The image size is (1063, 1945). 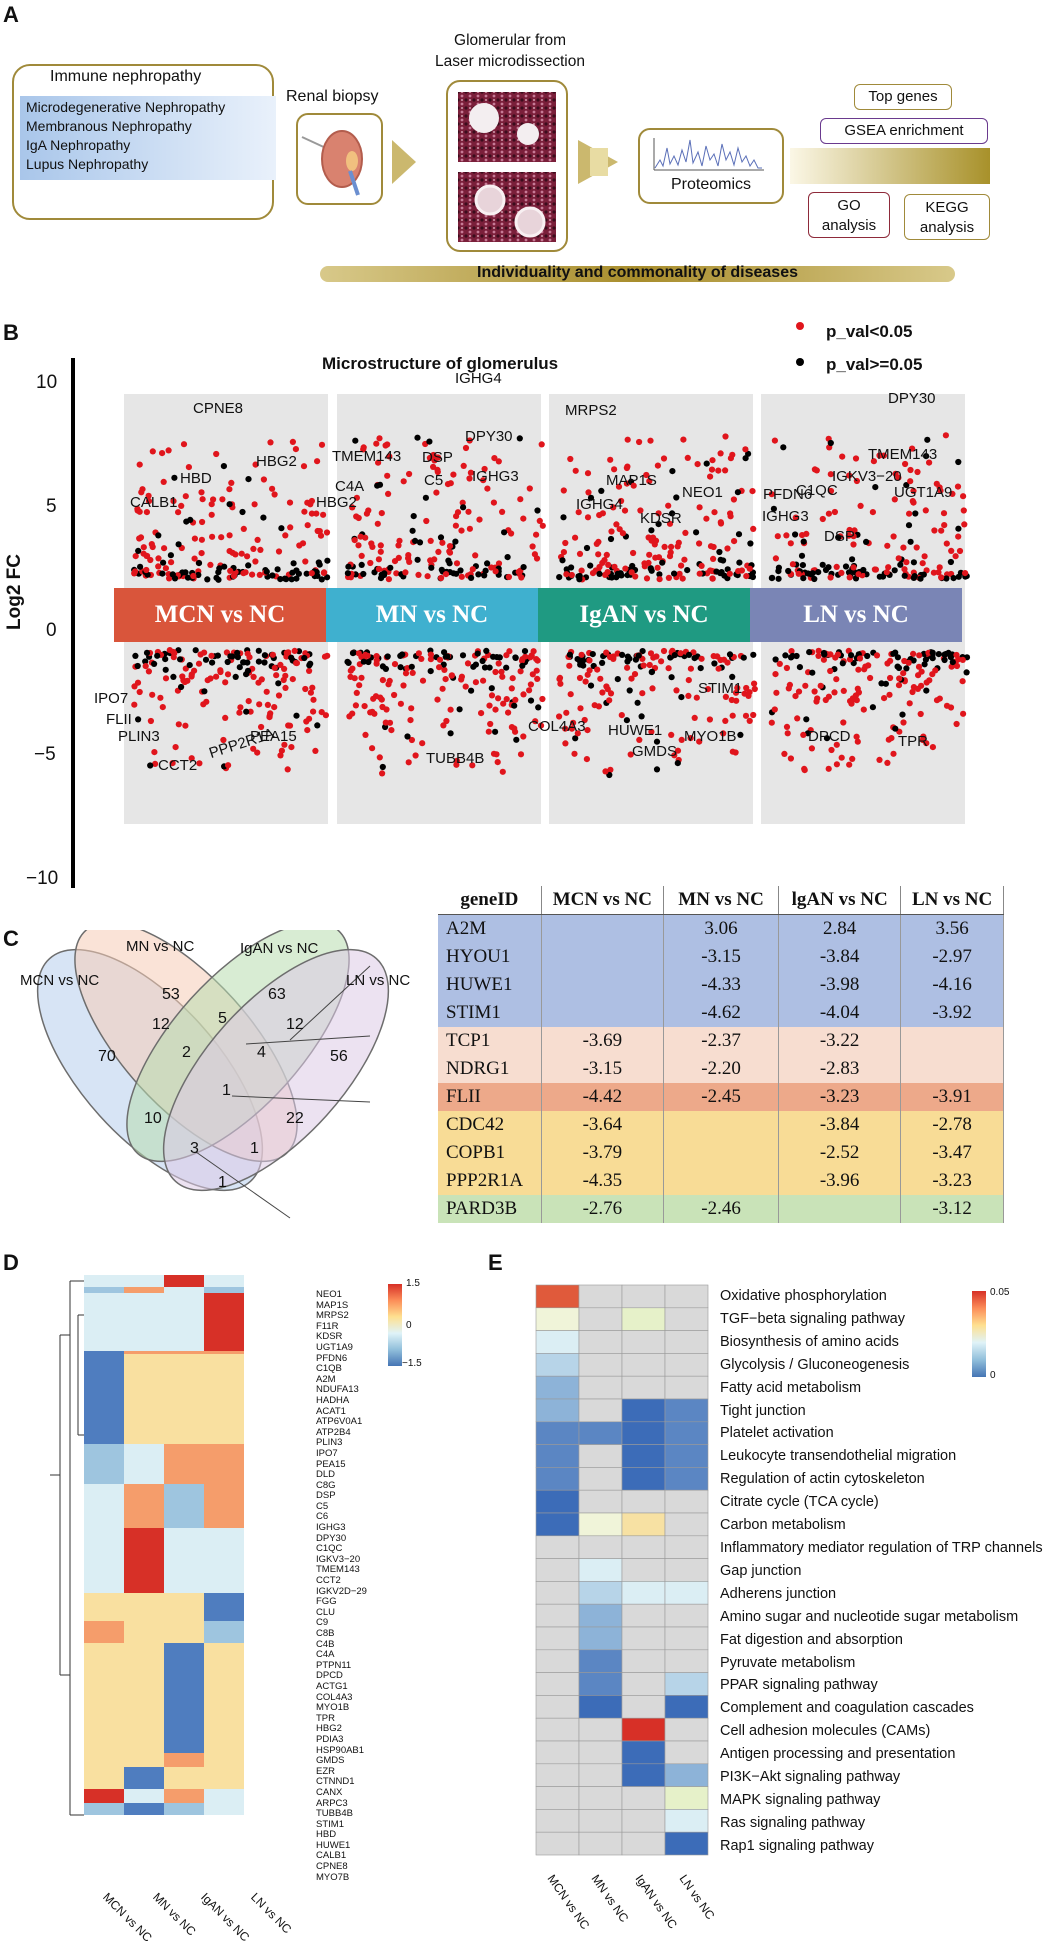 I want to click on heatmap-gene-label: ARPC3, so click(x=332, y=1803).